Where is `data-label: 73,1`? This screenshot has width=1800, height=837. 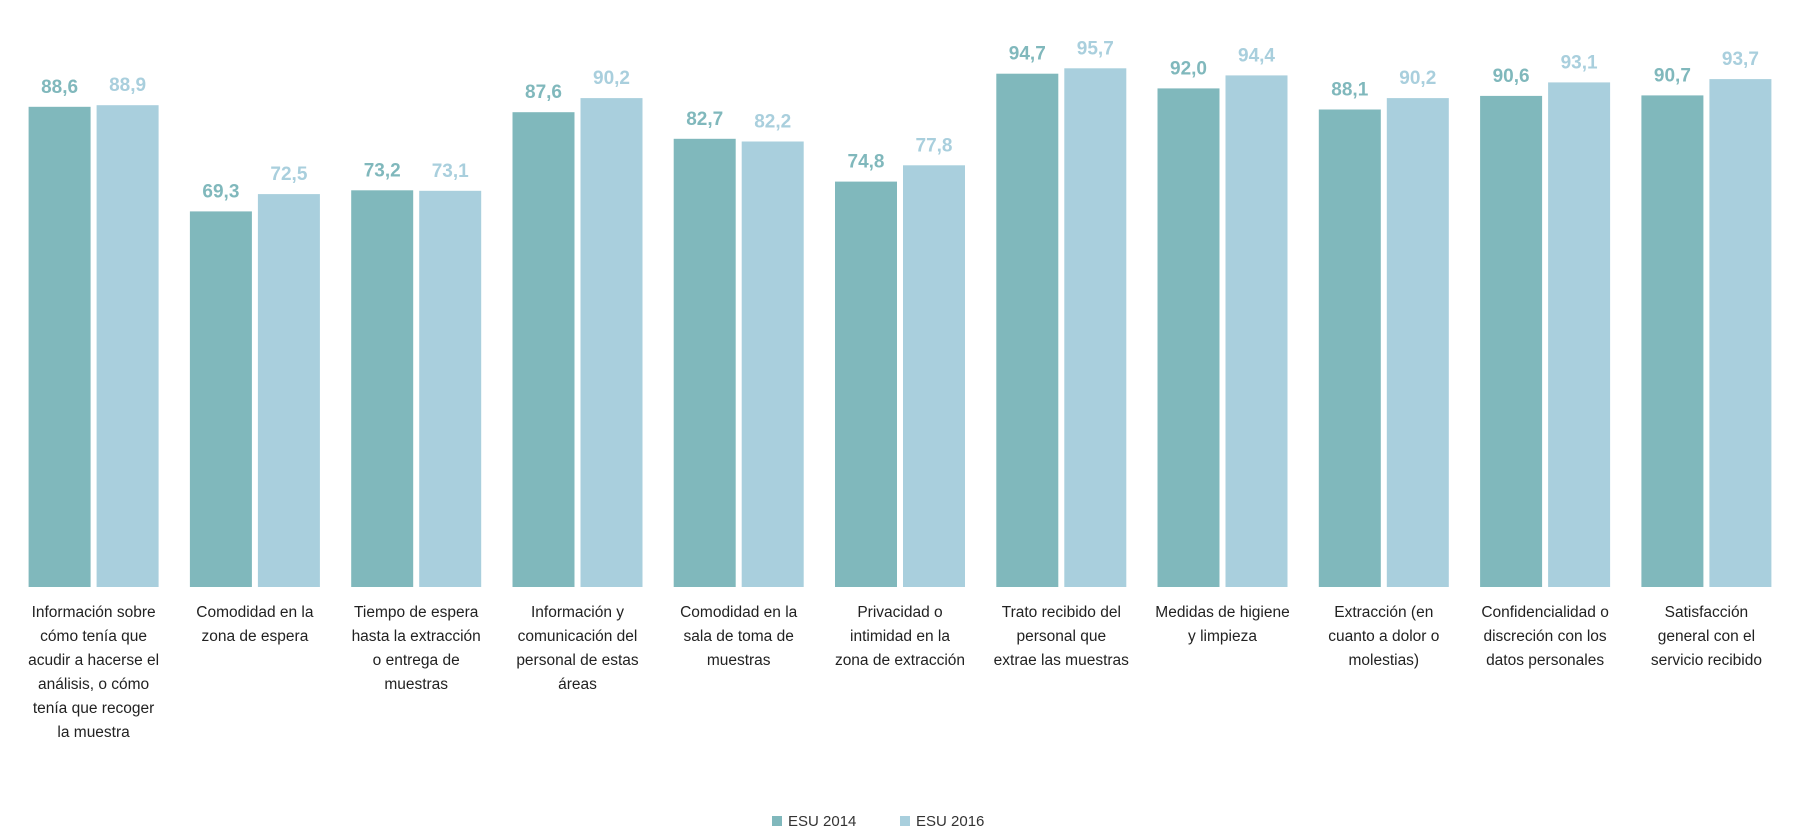 data-label: 73,1 is located at coordinates (450, 171).